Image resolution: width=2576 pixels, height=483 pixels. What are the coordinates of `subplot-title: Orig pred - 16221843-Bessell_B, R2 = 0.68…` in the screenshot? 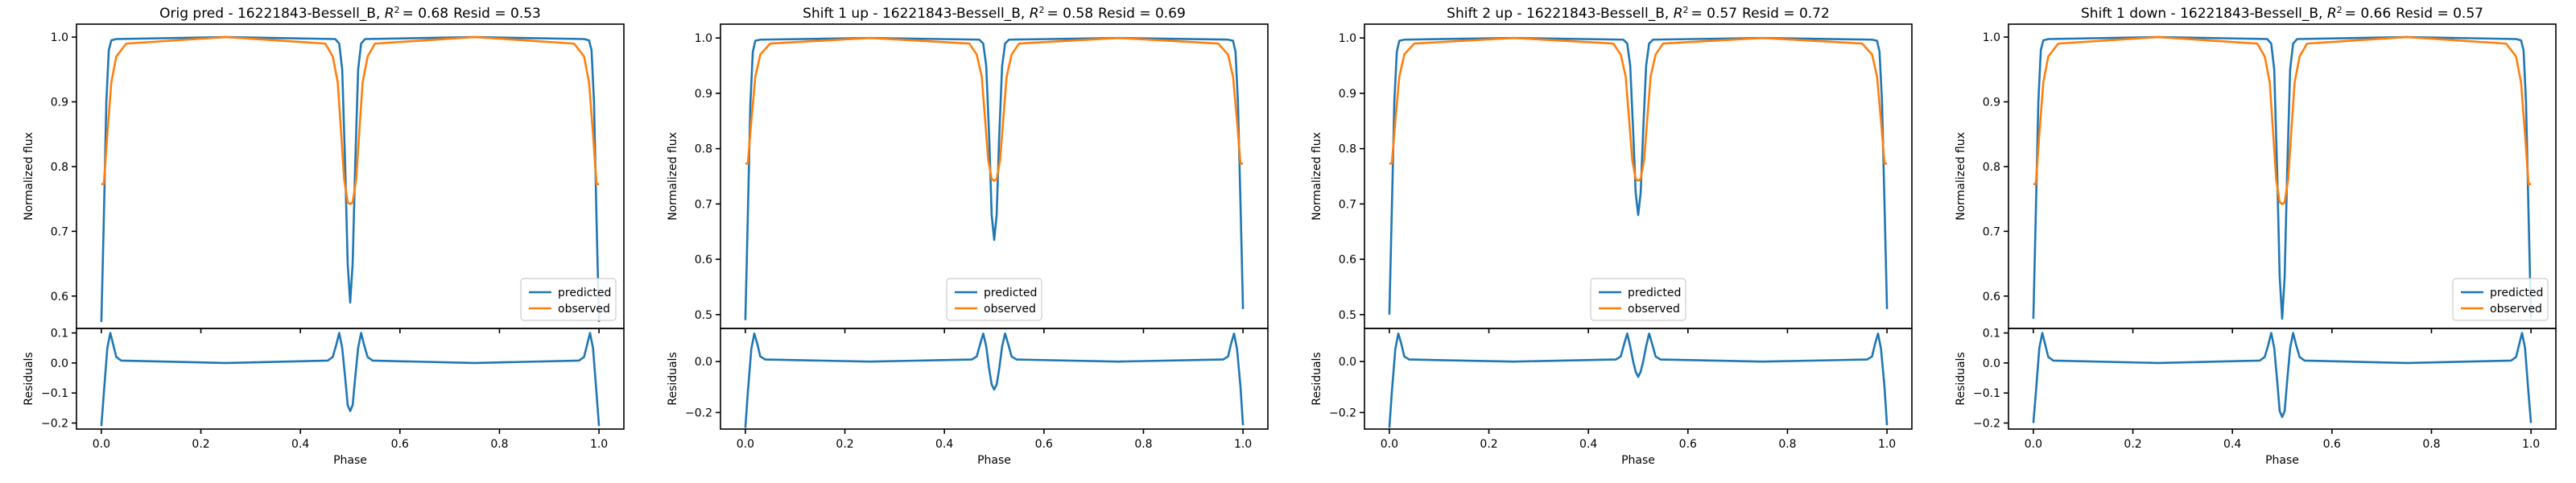 It's located at (350, 13).